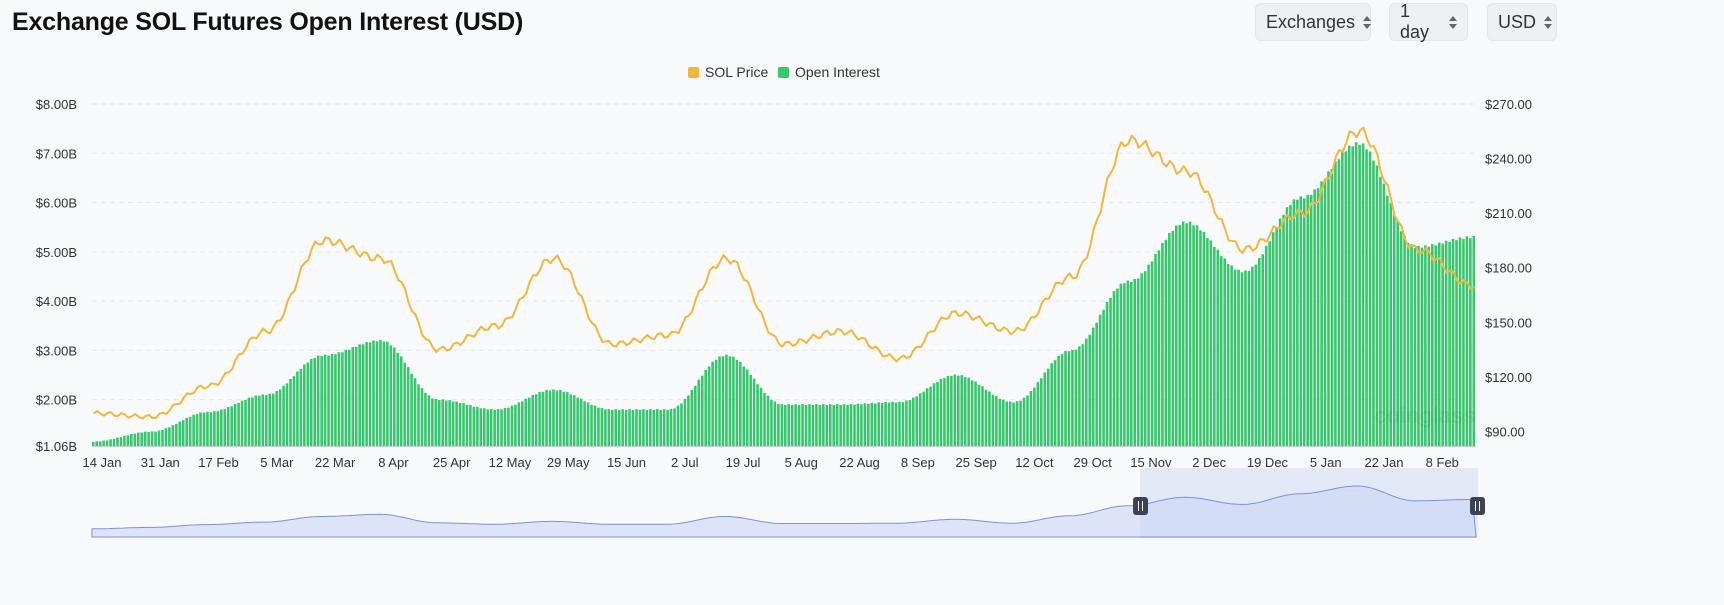 The height and width of the screenshot is (605, 1724). Describe the element at coordinates (1517, 21) in the screenshot. I see `currency-select-label: USD` at that location.